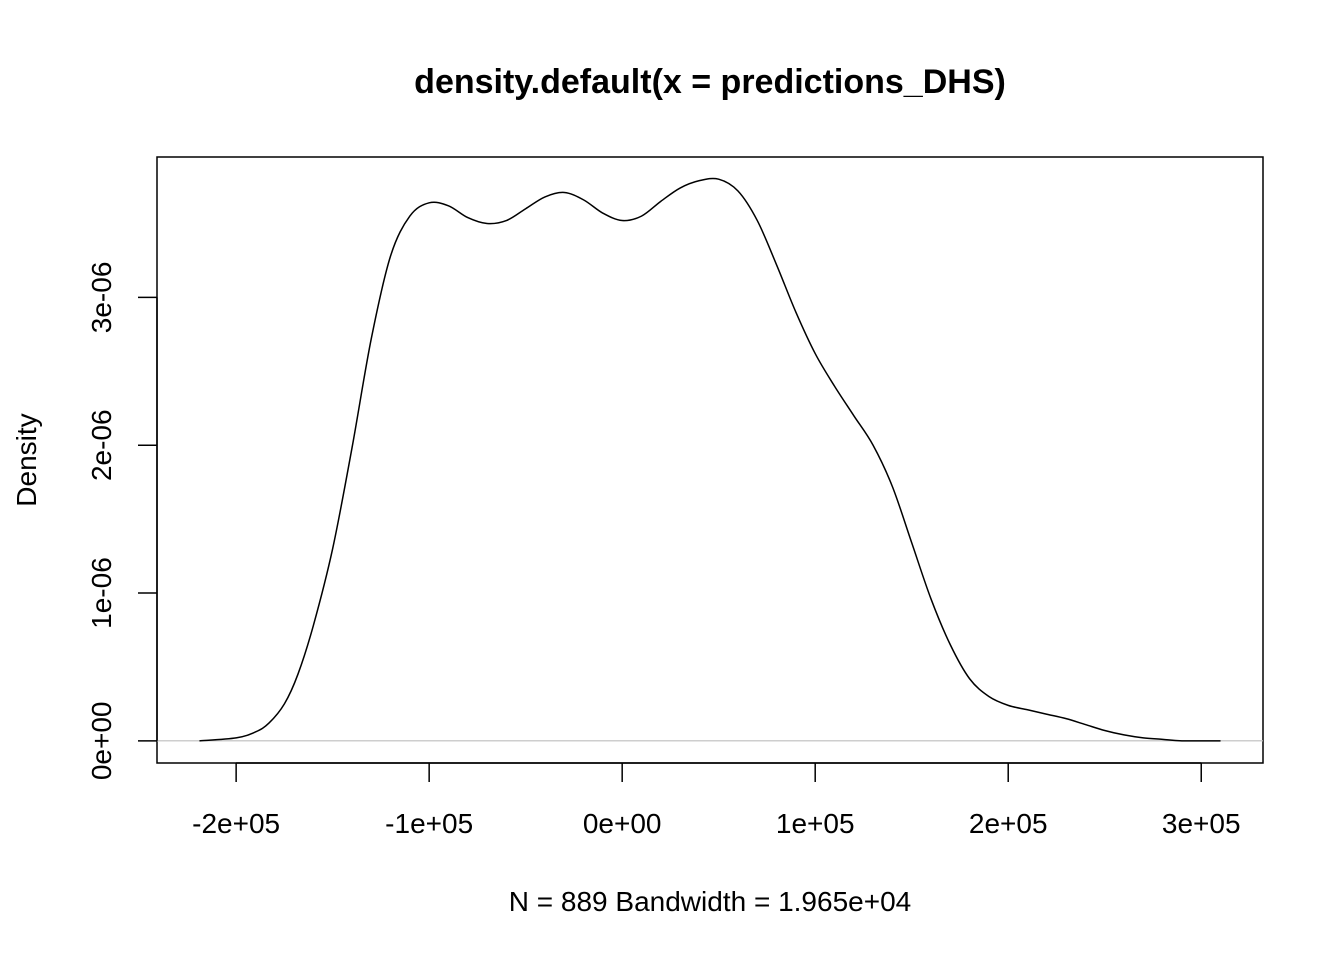  Describe the element at coordinates (101, 741) in the screenshot. I see `y-tick-label: 0e+00` at that location.